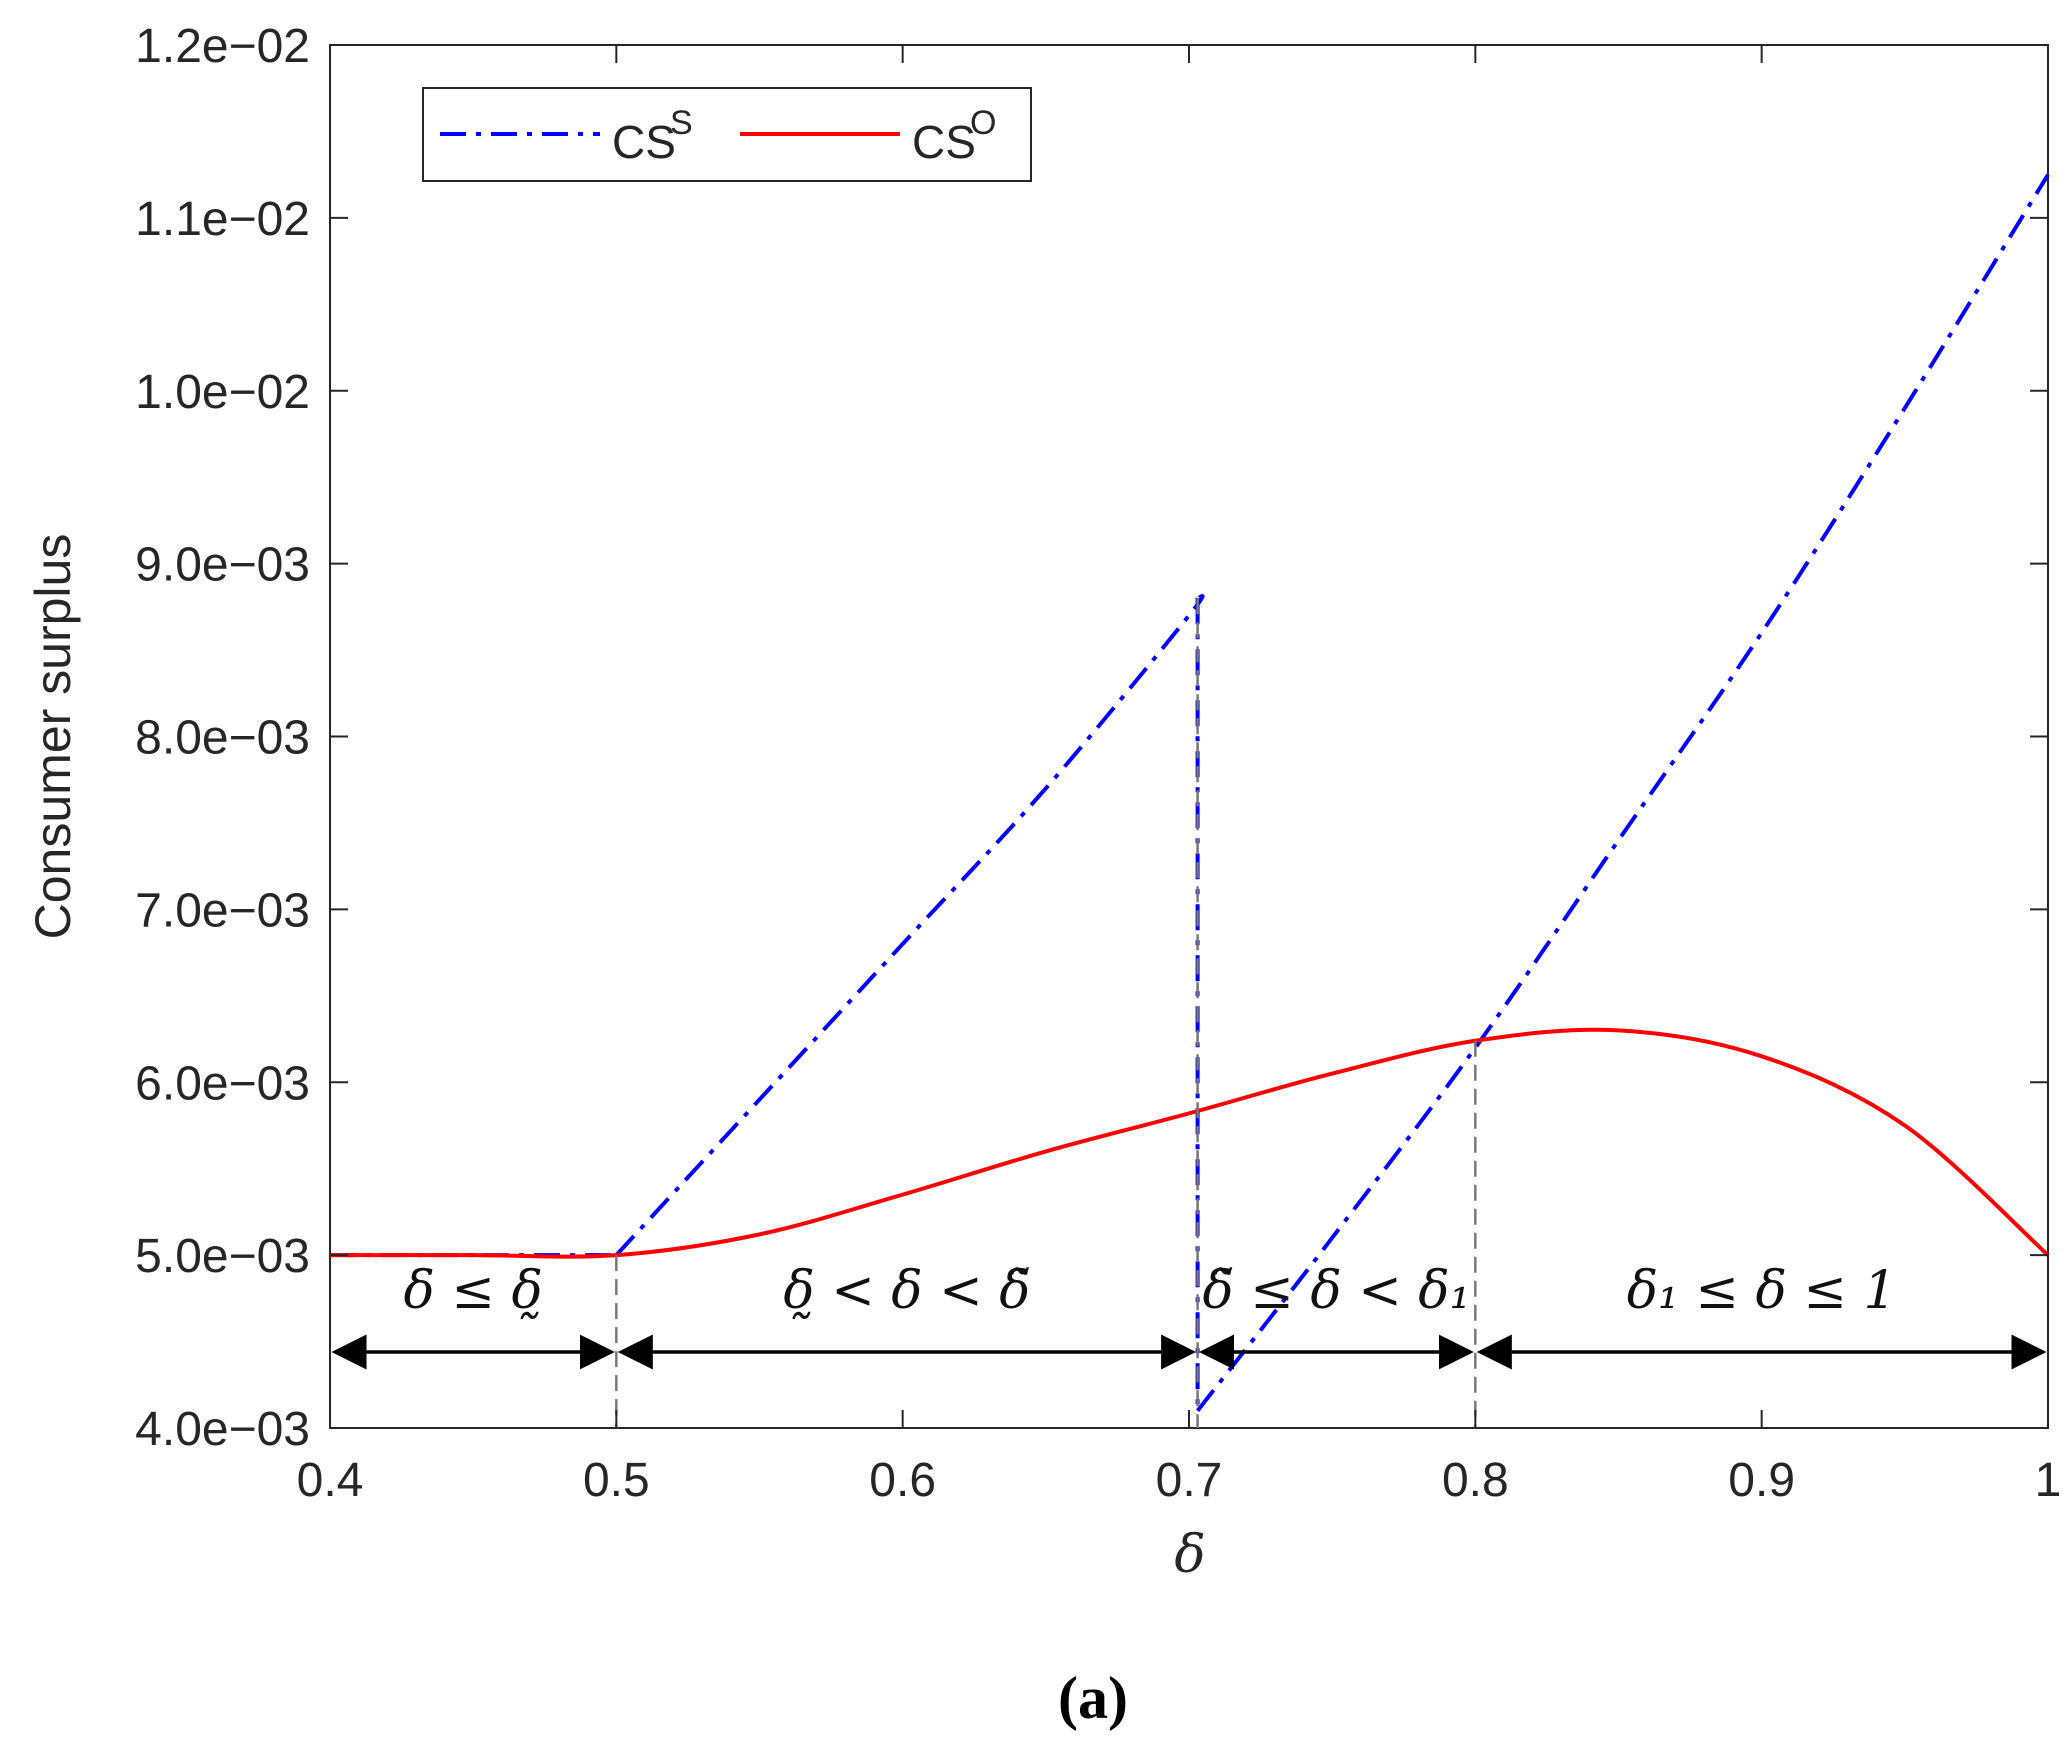  What do you see at coordinates (902, 1480) in the screenshot?
I see `x-tick-label: 0.6` at bounding box center [902, 1480].